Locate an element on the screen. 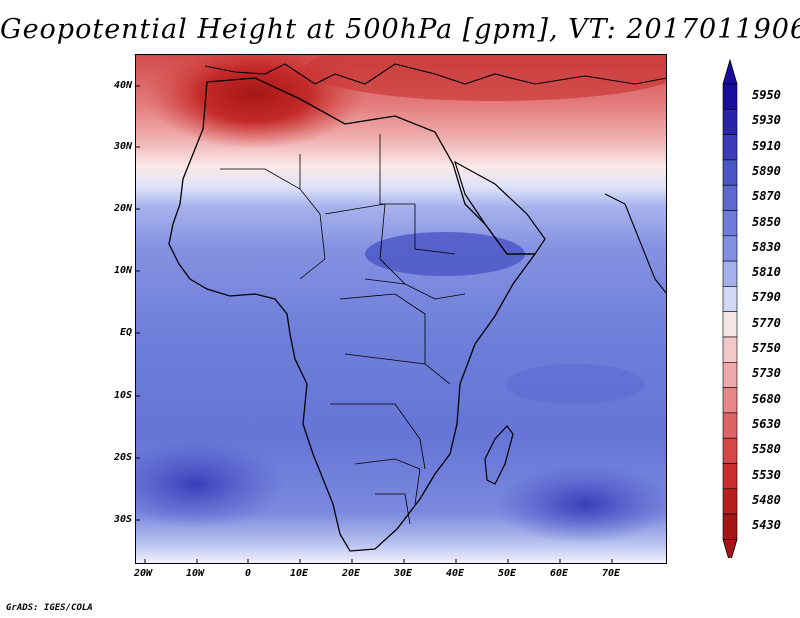 The width and height of the screenshot is (800, 618). high-center-indian-ocean is located at coordinates (575, 384).